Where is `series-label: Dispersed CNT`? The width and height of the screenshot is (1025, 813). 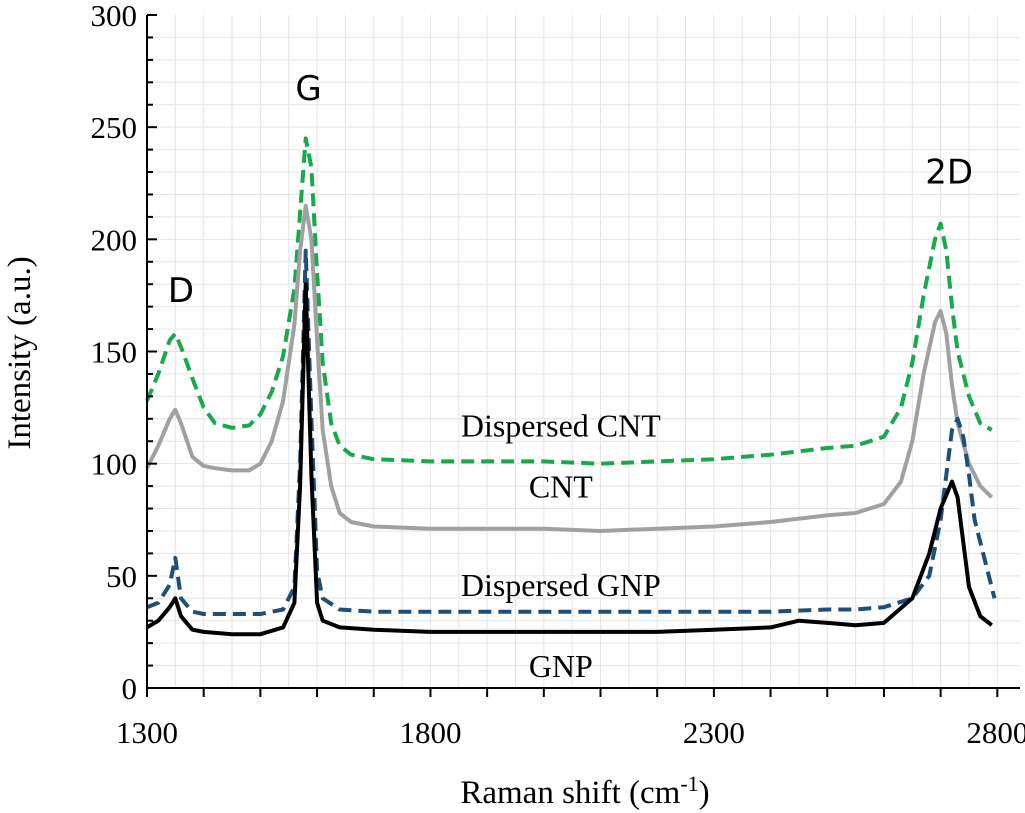 series-label: Dispersed CNT is located at coordinates (561, 426).